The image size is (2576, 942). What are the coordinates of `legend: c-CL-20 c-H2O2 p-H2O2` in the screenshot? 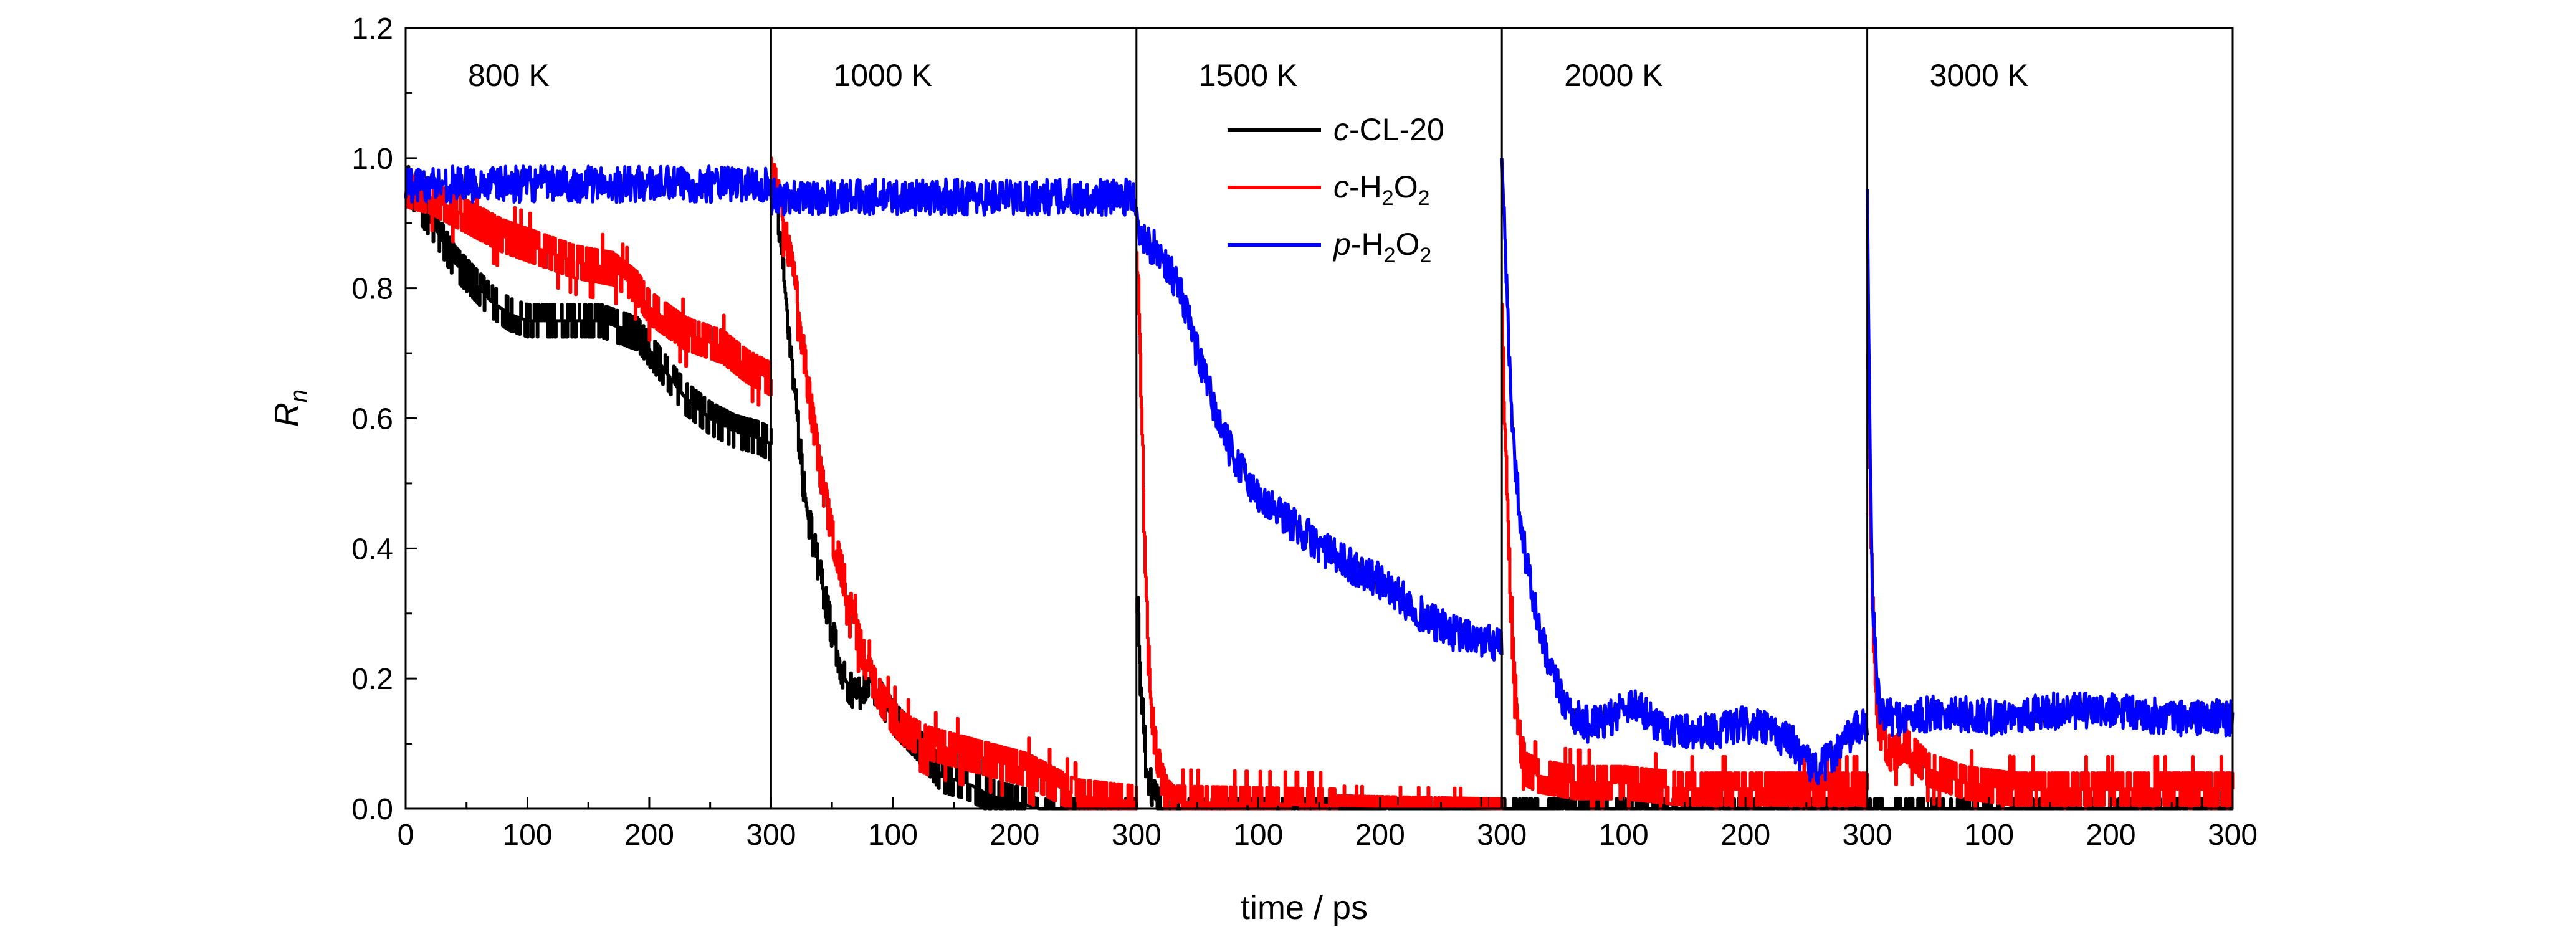 It's located at (1336, 190).